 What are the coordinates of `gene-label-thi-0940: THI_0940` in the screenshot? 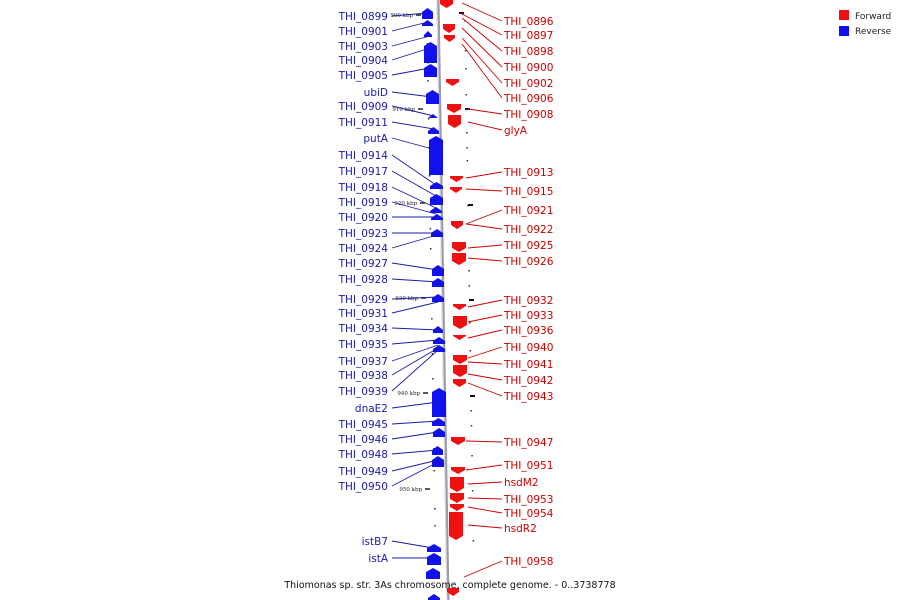 It's located at (528, 348).